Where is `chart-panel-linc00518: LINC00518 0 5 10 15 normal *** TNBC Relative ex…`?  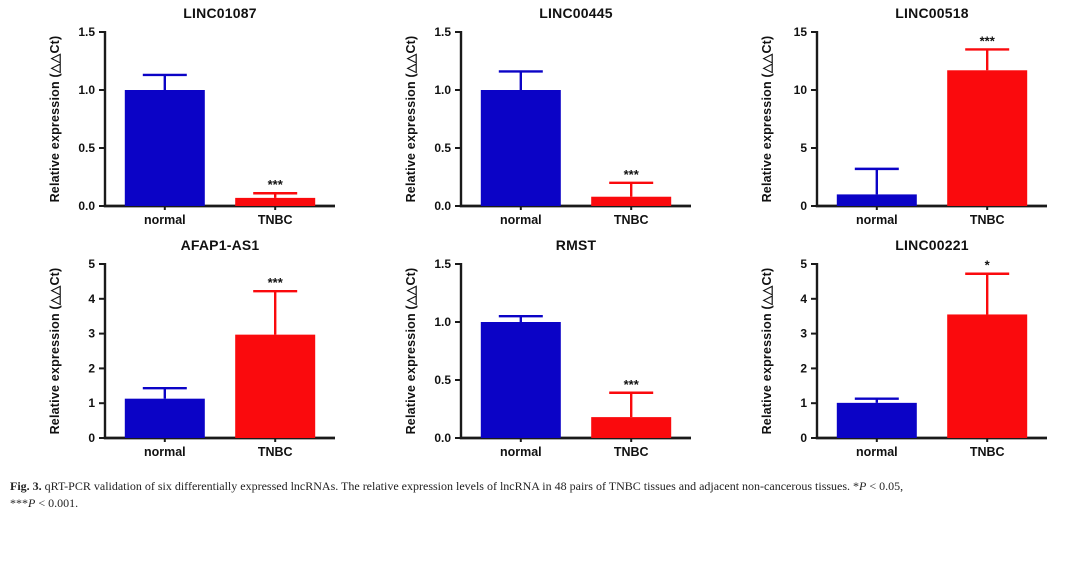 chart-panel-linc00518: LINC00518 0 5 10 15 normal *** TNBC Relative ex… is located at coordinates (890, 118).